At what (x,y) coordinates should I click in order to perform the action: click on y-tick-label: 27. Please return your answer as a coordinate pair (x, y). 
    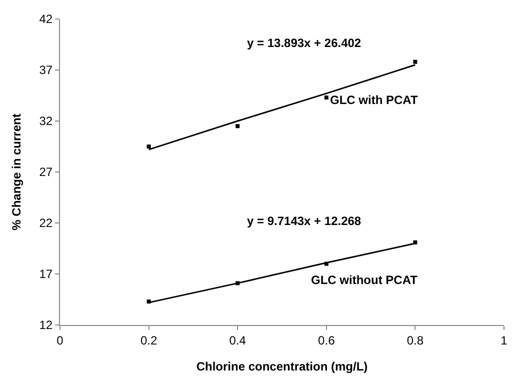
    Looking at the image, I should click on (46, 172).